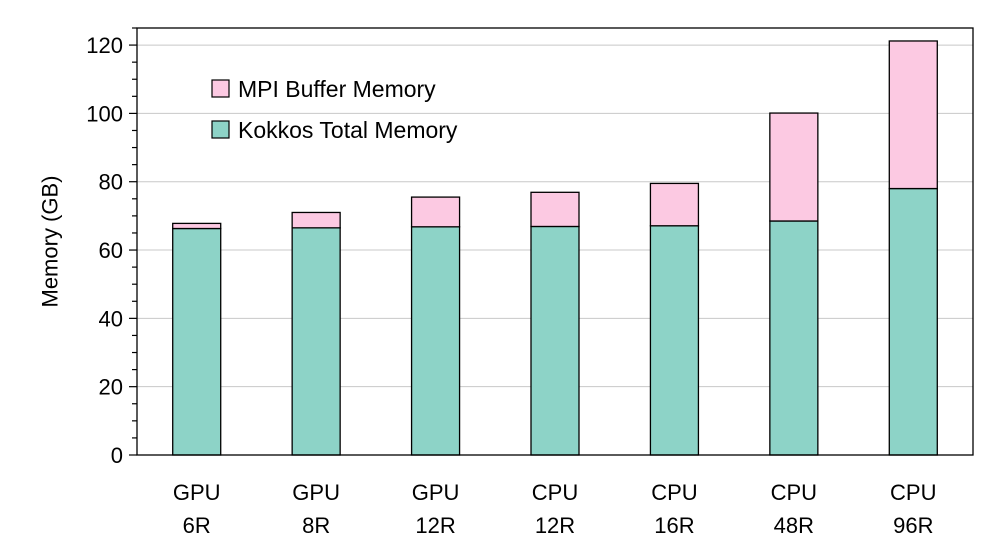  Describe the element at coordinates (348, 130) in the screenshot. I see `legend-label: Kokkos Total Memory` at that location.